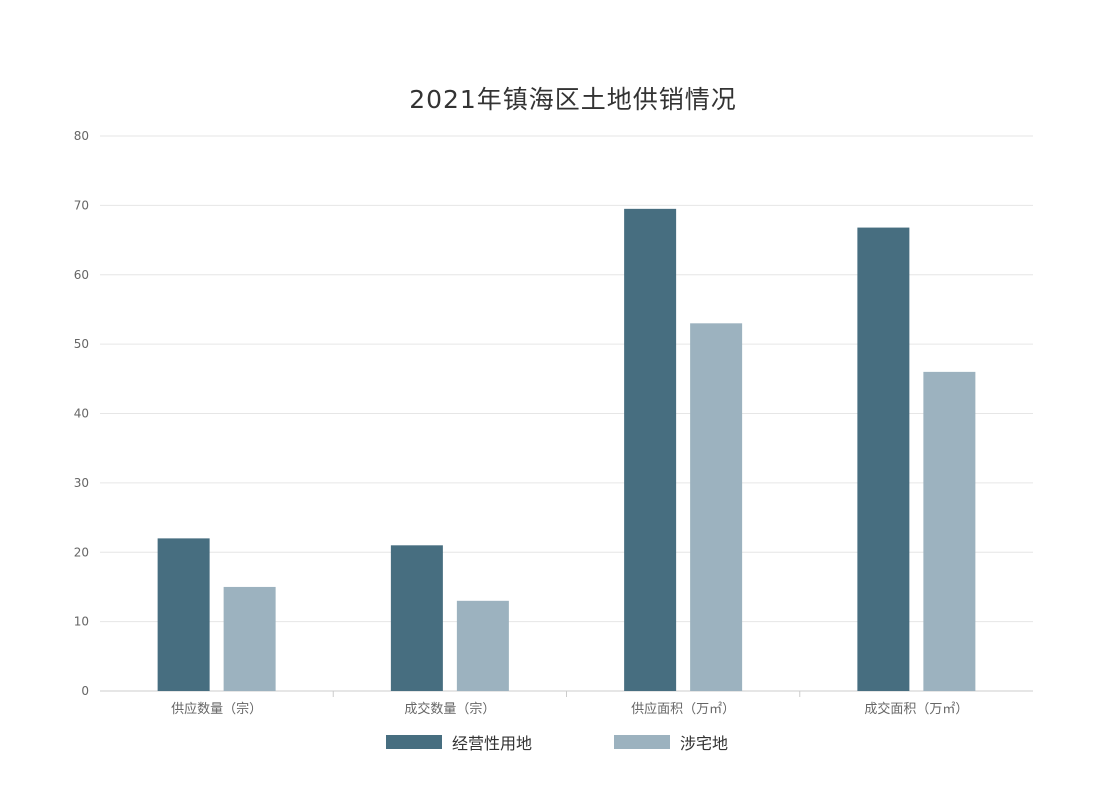 The image size is (1100, 792). I want to click on legend-label-residential-land: 涉宅地, so click(704, 743).